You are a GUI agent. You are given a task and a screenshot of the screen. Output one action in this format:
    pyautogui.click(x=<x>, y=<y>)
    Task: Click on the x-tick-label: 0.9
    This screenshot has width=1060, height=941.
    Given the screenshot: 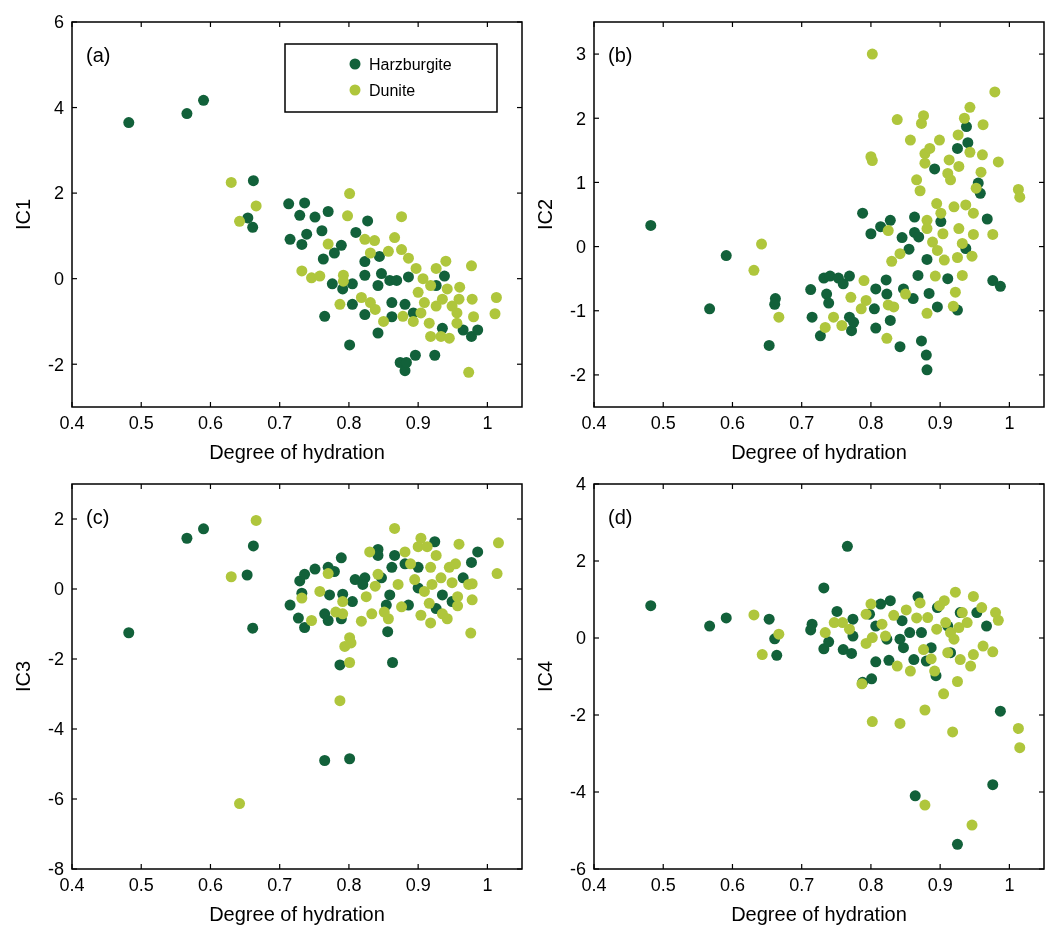 What is the action you would take?
    pyautogui.click(x=940, y=423)
    